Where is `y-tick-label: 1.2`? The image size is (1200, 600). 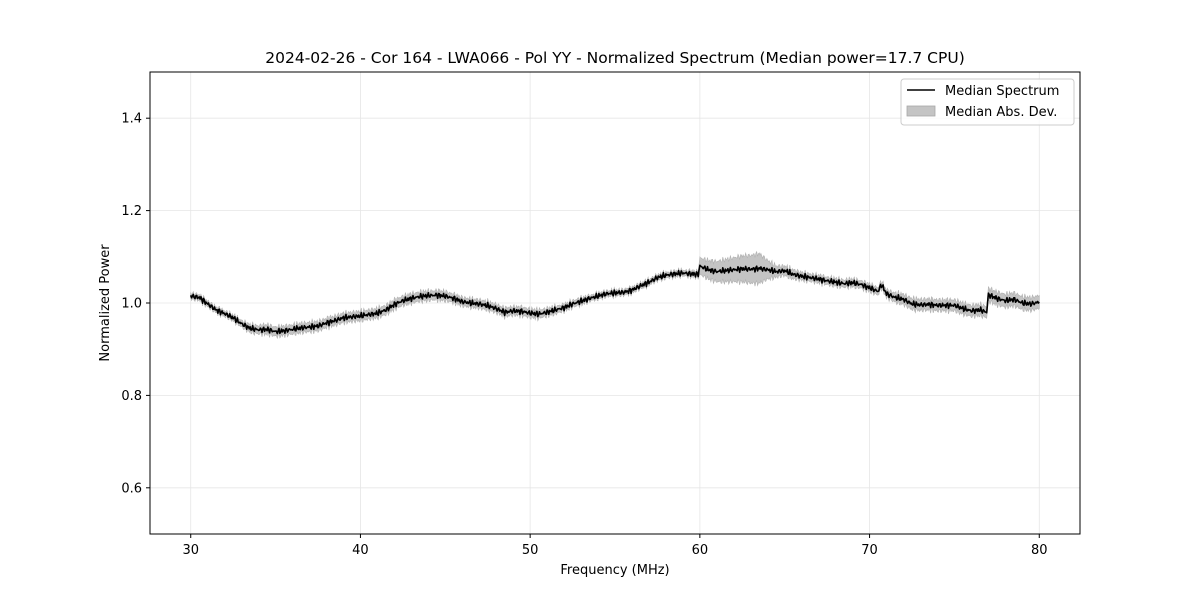 y-tick-label: 1.2 is located at coordinates (131, 211).